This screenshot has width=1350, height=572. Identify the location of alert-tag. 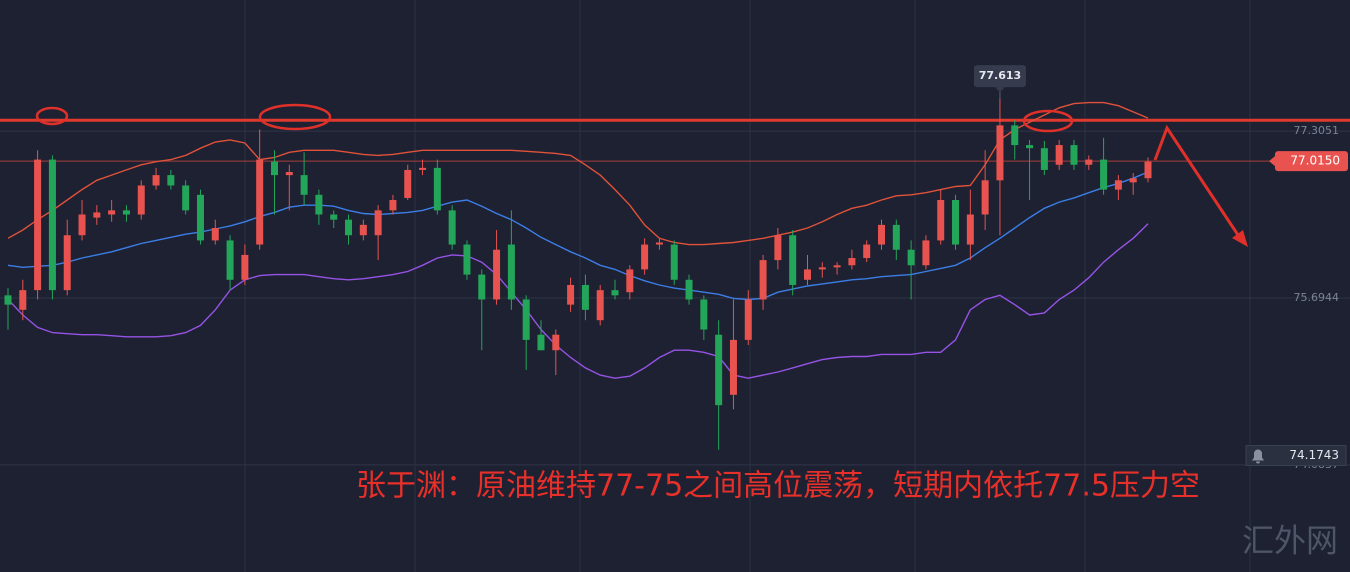
(1296, 455).